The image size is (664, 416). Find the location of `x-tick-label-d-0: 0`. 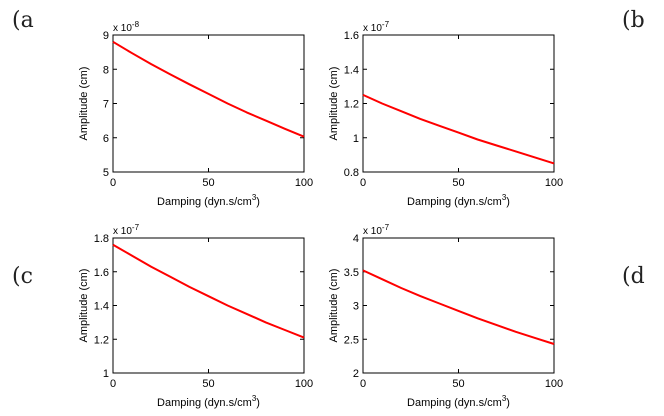

x-tick-label-d-0: 0 is located at coordinates (363, 384).